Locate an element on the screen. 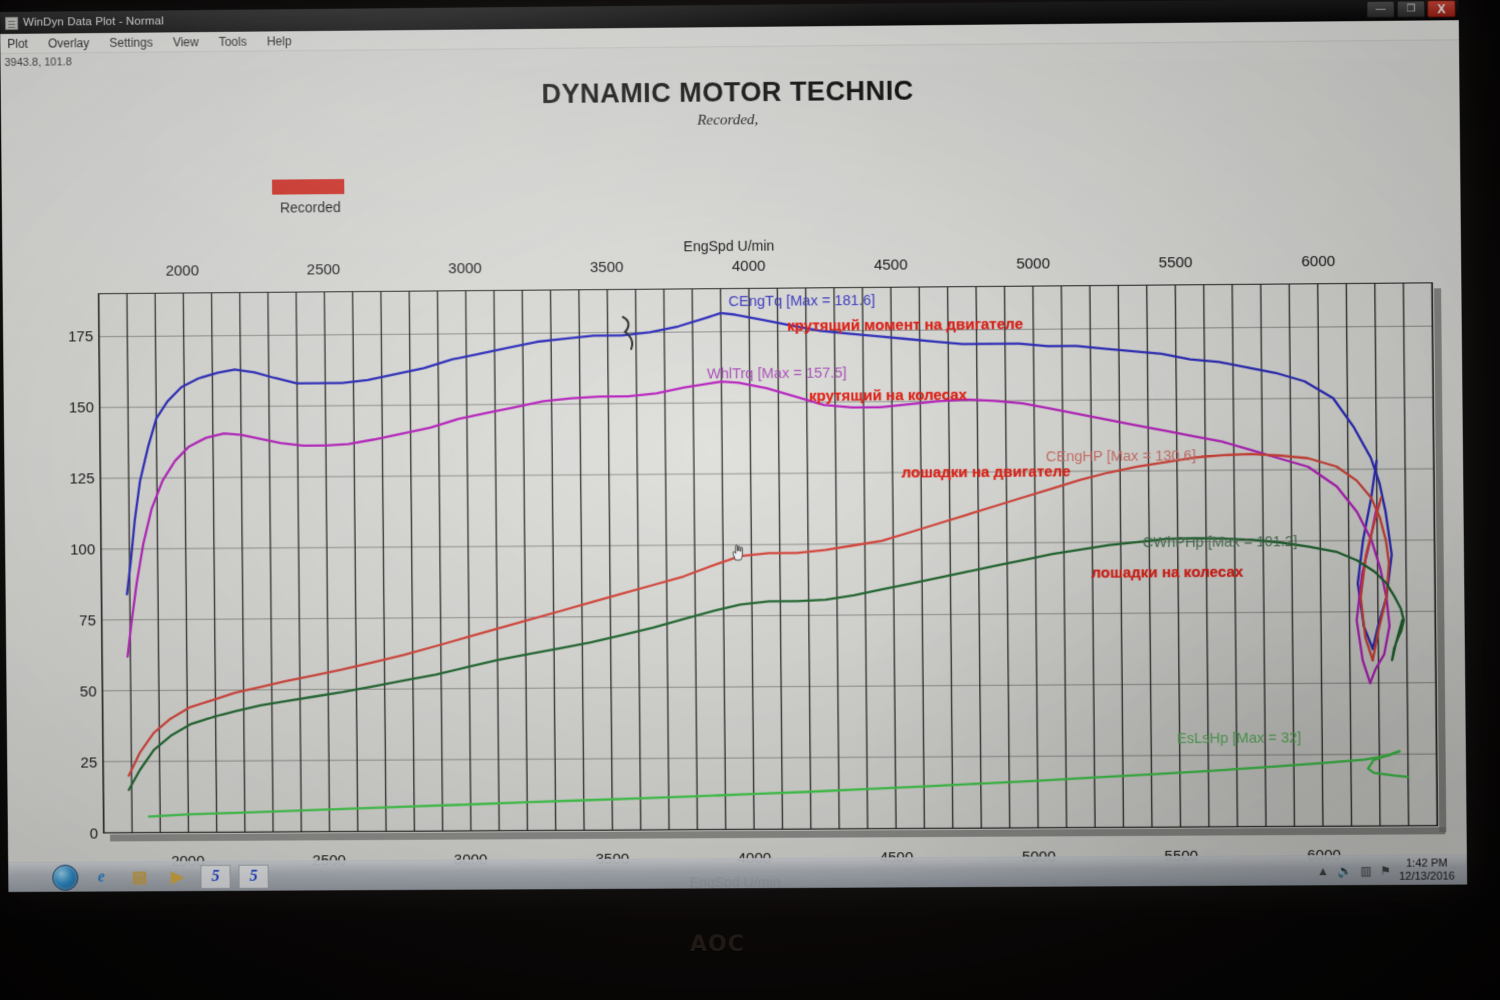  series-annotation-cenghp: лошадки на двигателе is located at coordinates (986, 472).